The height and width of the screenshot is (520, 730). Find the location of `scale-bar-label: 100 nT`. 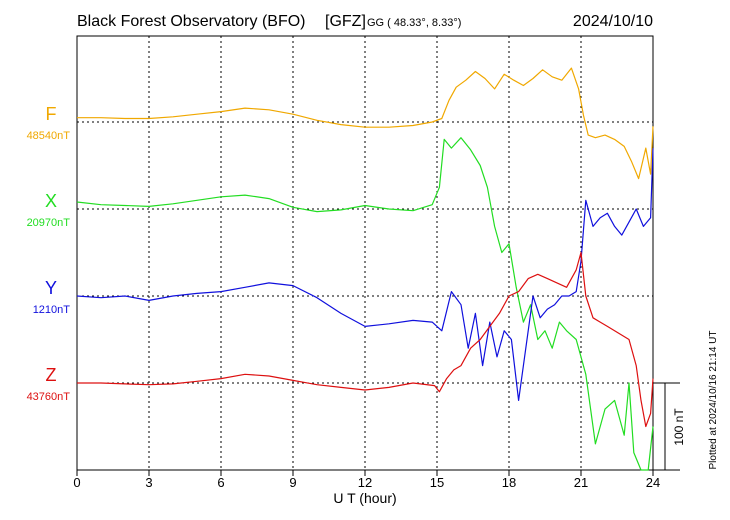

scale-bar-label: 100 nT is located at coordinates (679, 427).